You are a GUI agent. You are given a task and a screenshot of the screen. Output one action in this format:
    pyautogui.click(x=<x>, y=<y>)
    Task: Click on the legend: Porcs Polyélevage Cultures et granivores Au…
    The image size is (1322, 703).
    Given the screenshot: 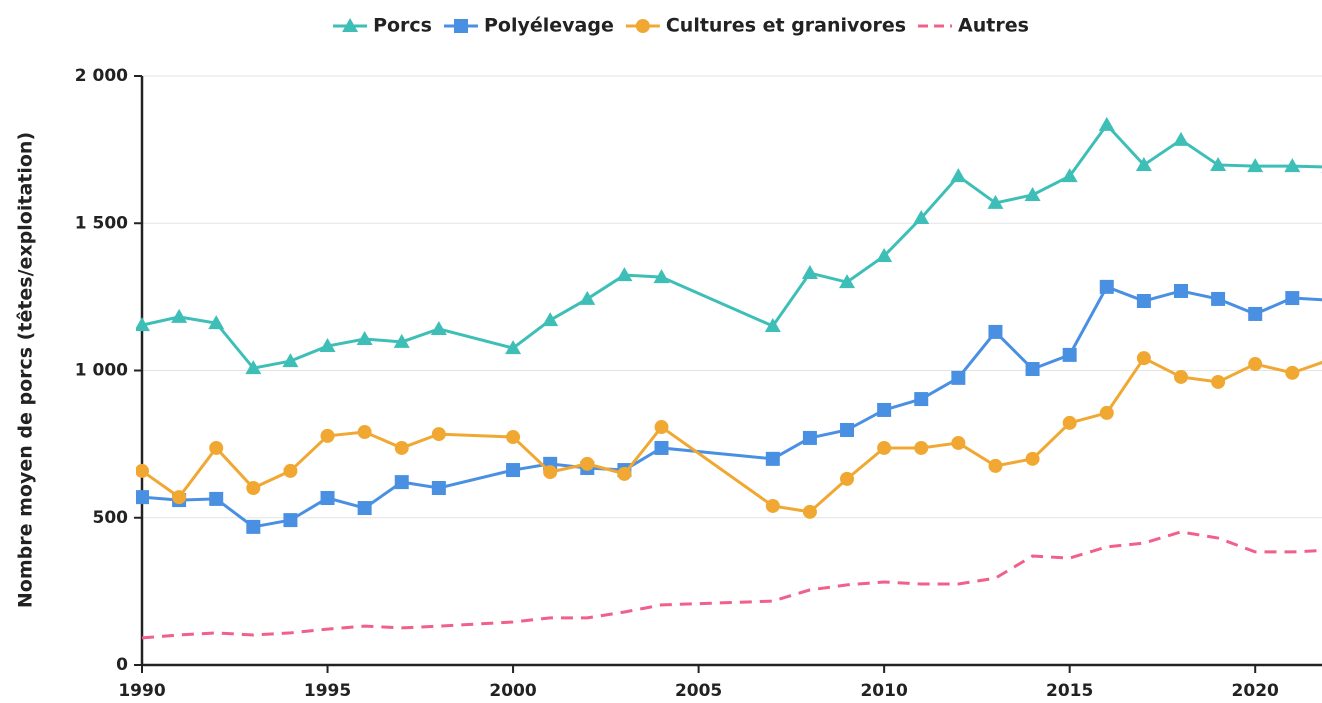 What is the action you would take?
    pyautogui.click(x=681, y=26)
    